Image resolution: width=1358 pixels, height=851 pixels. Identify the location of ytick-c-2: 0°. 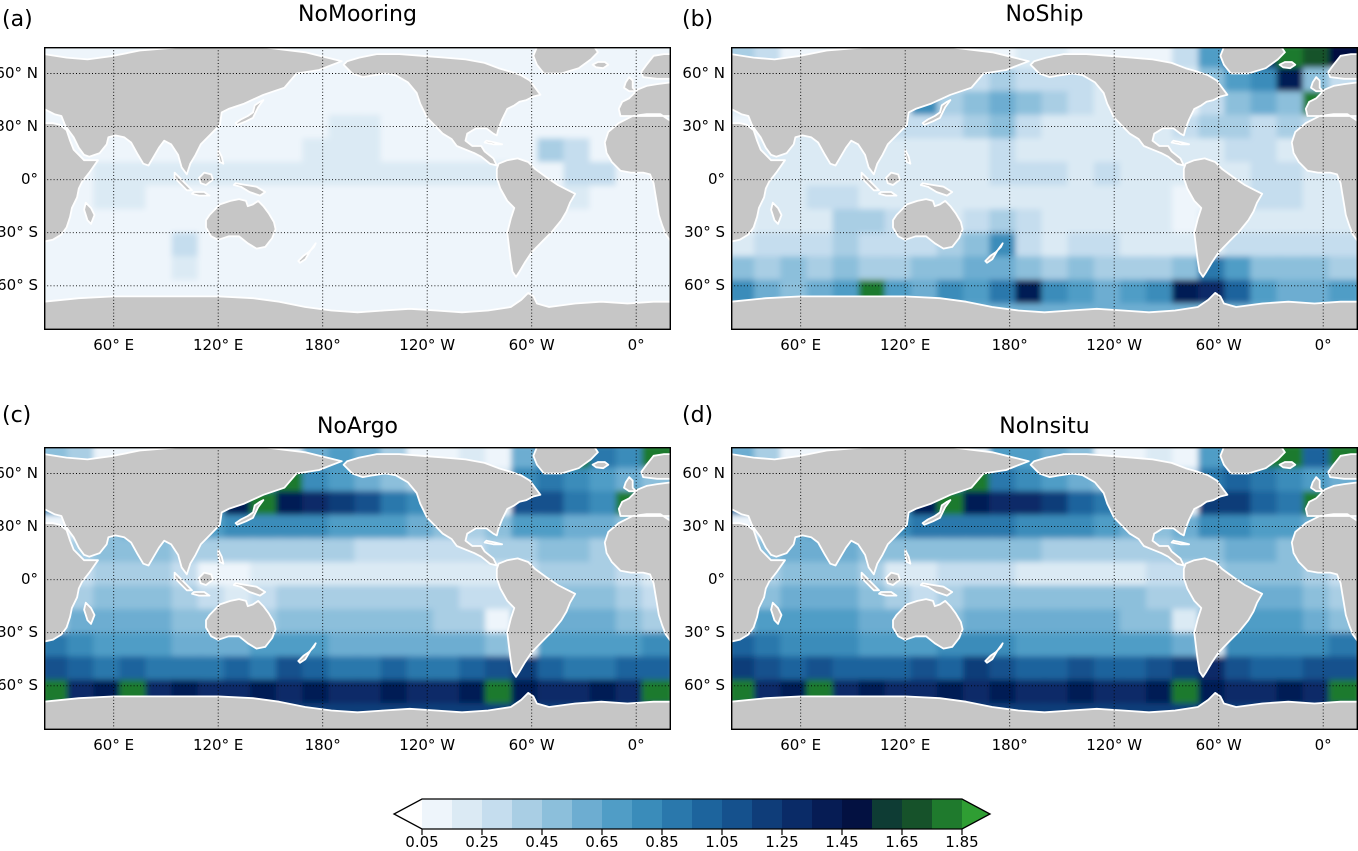
(29, 578).